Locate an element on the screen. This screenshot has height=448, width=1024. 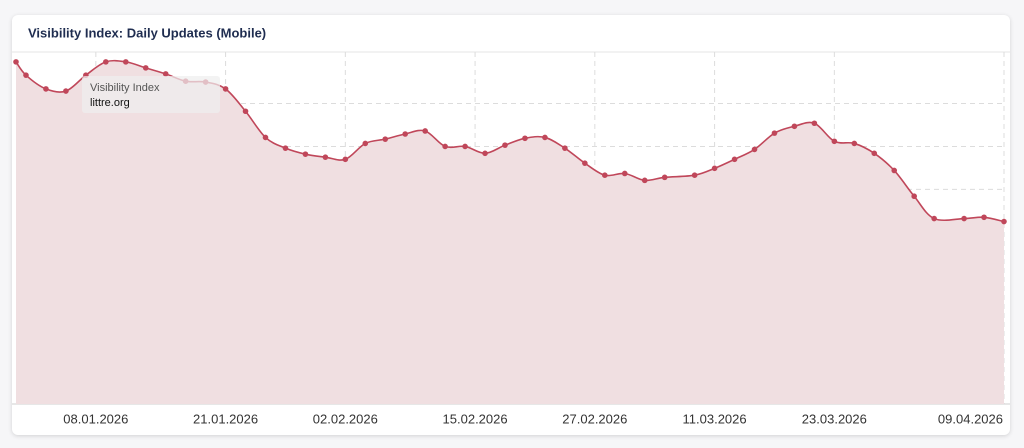
tooltip-series: littre.org is located at coordinates (110, 103).